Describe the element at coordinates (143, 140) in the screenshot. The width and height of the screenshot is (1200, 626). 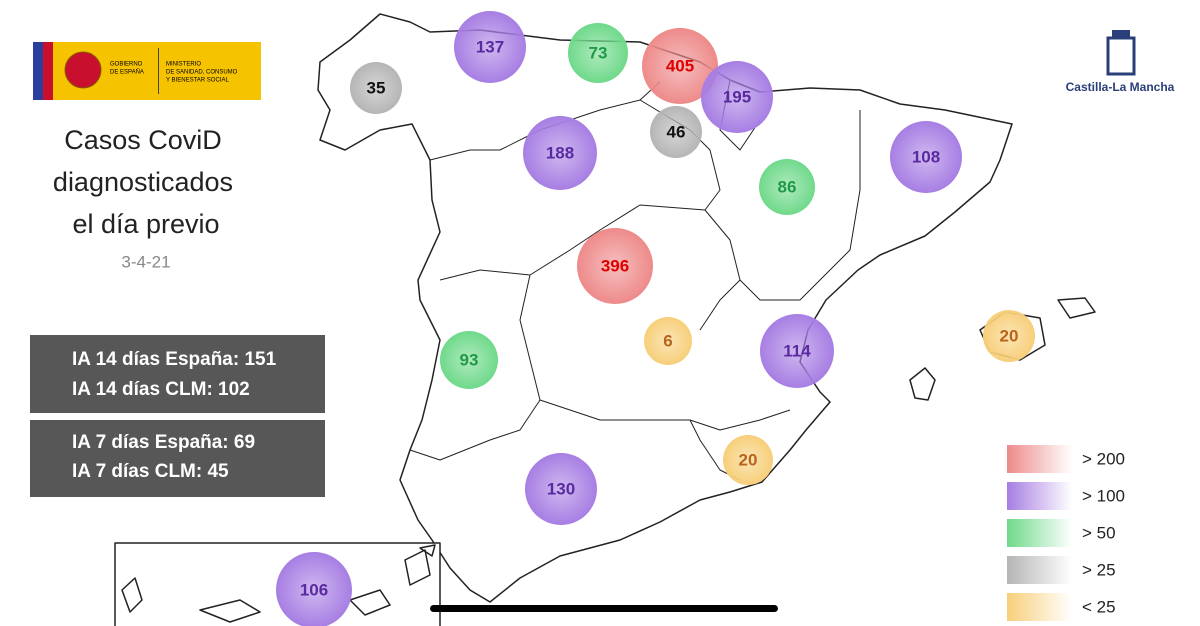
I see `title-line: Casos CoviD` at that location.